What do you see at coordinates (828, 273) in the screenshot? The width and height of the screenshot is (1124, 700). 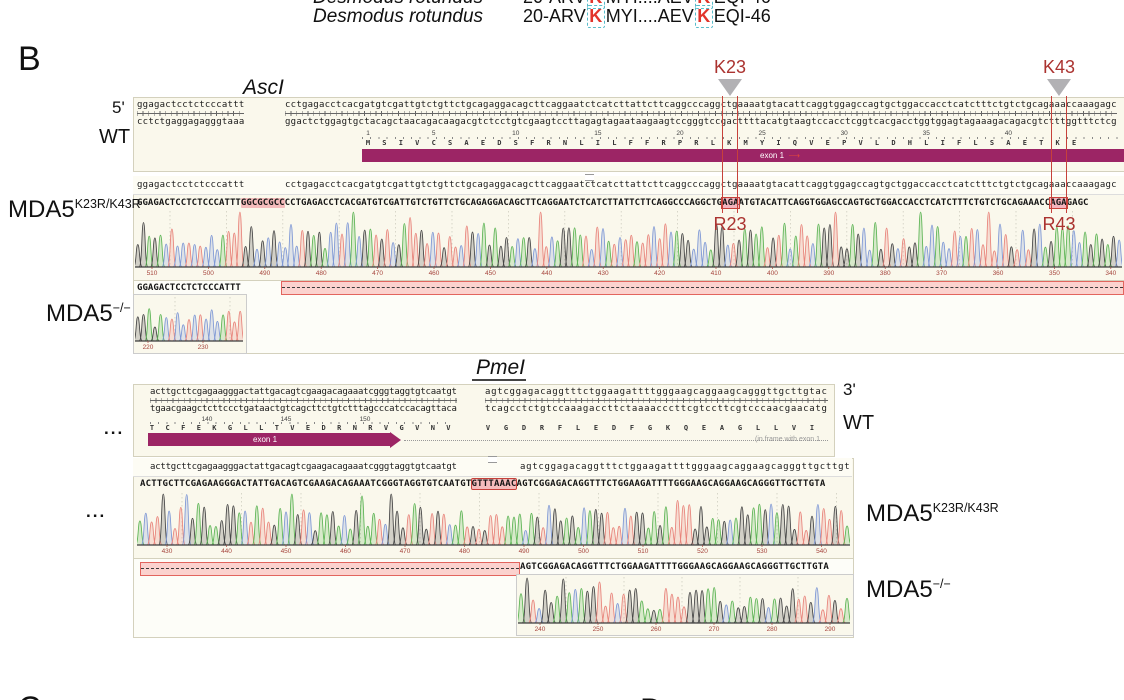 I see `svg-text: 390` at bounding box center [828, 273].